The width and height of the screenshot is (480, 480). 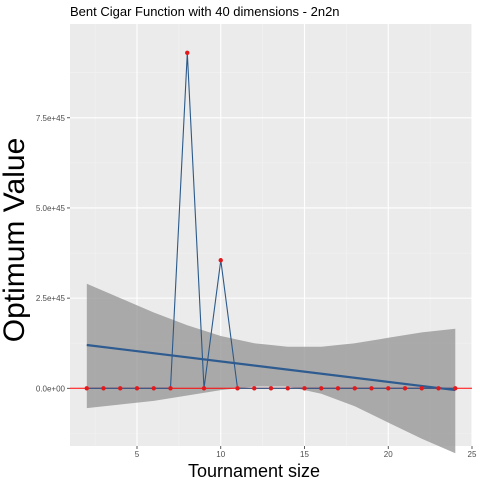 I want to click on x-axis: 5 10 15 20 25, so click(x=306, y=452).